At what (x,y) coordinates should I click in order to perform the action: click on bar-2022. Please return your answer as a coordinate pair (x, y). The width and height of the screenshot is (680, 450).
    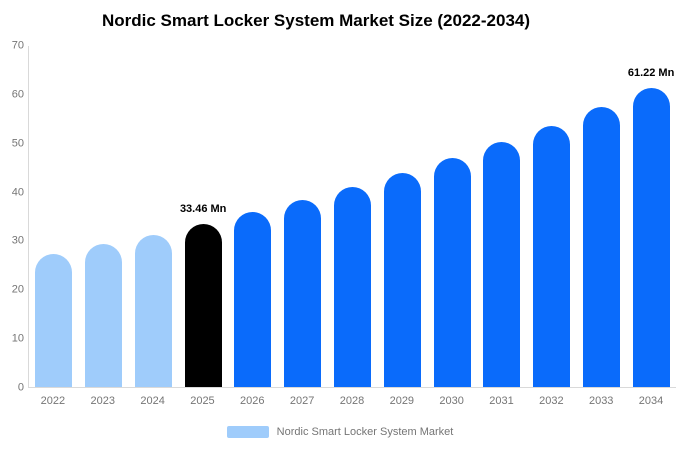
    Looking at the image, I should click on (54, 320).